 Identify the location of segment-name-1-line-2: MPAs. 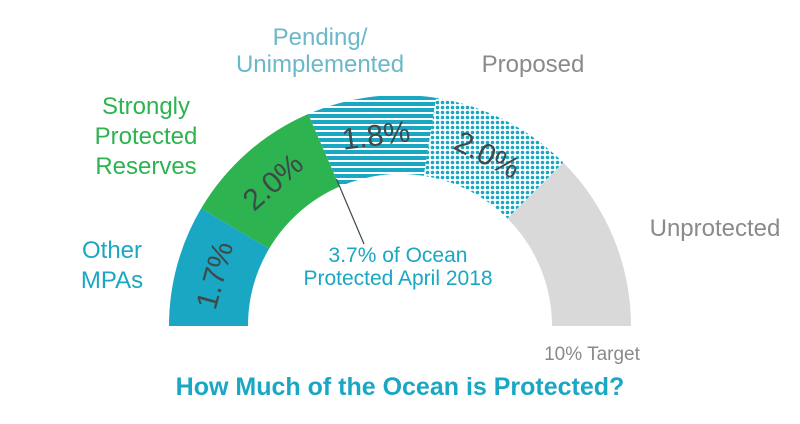
(112, 280).